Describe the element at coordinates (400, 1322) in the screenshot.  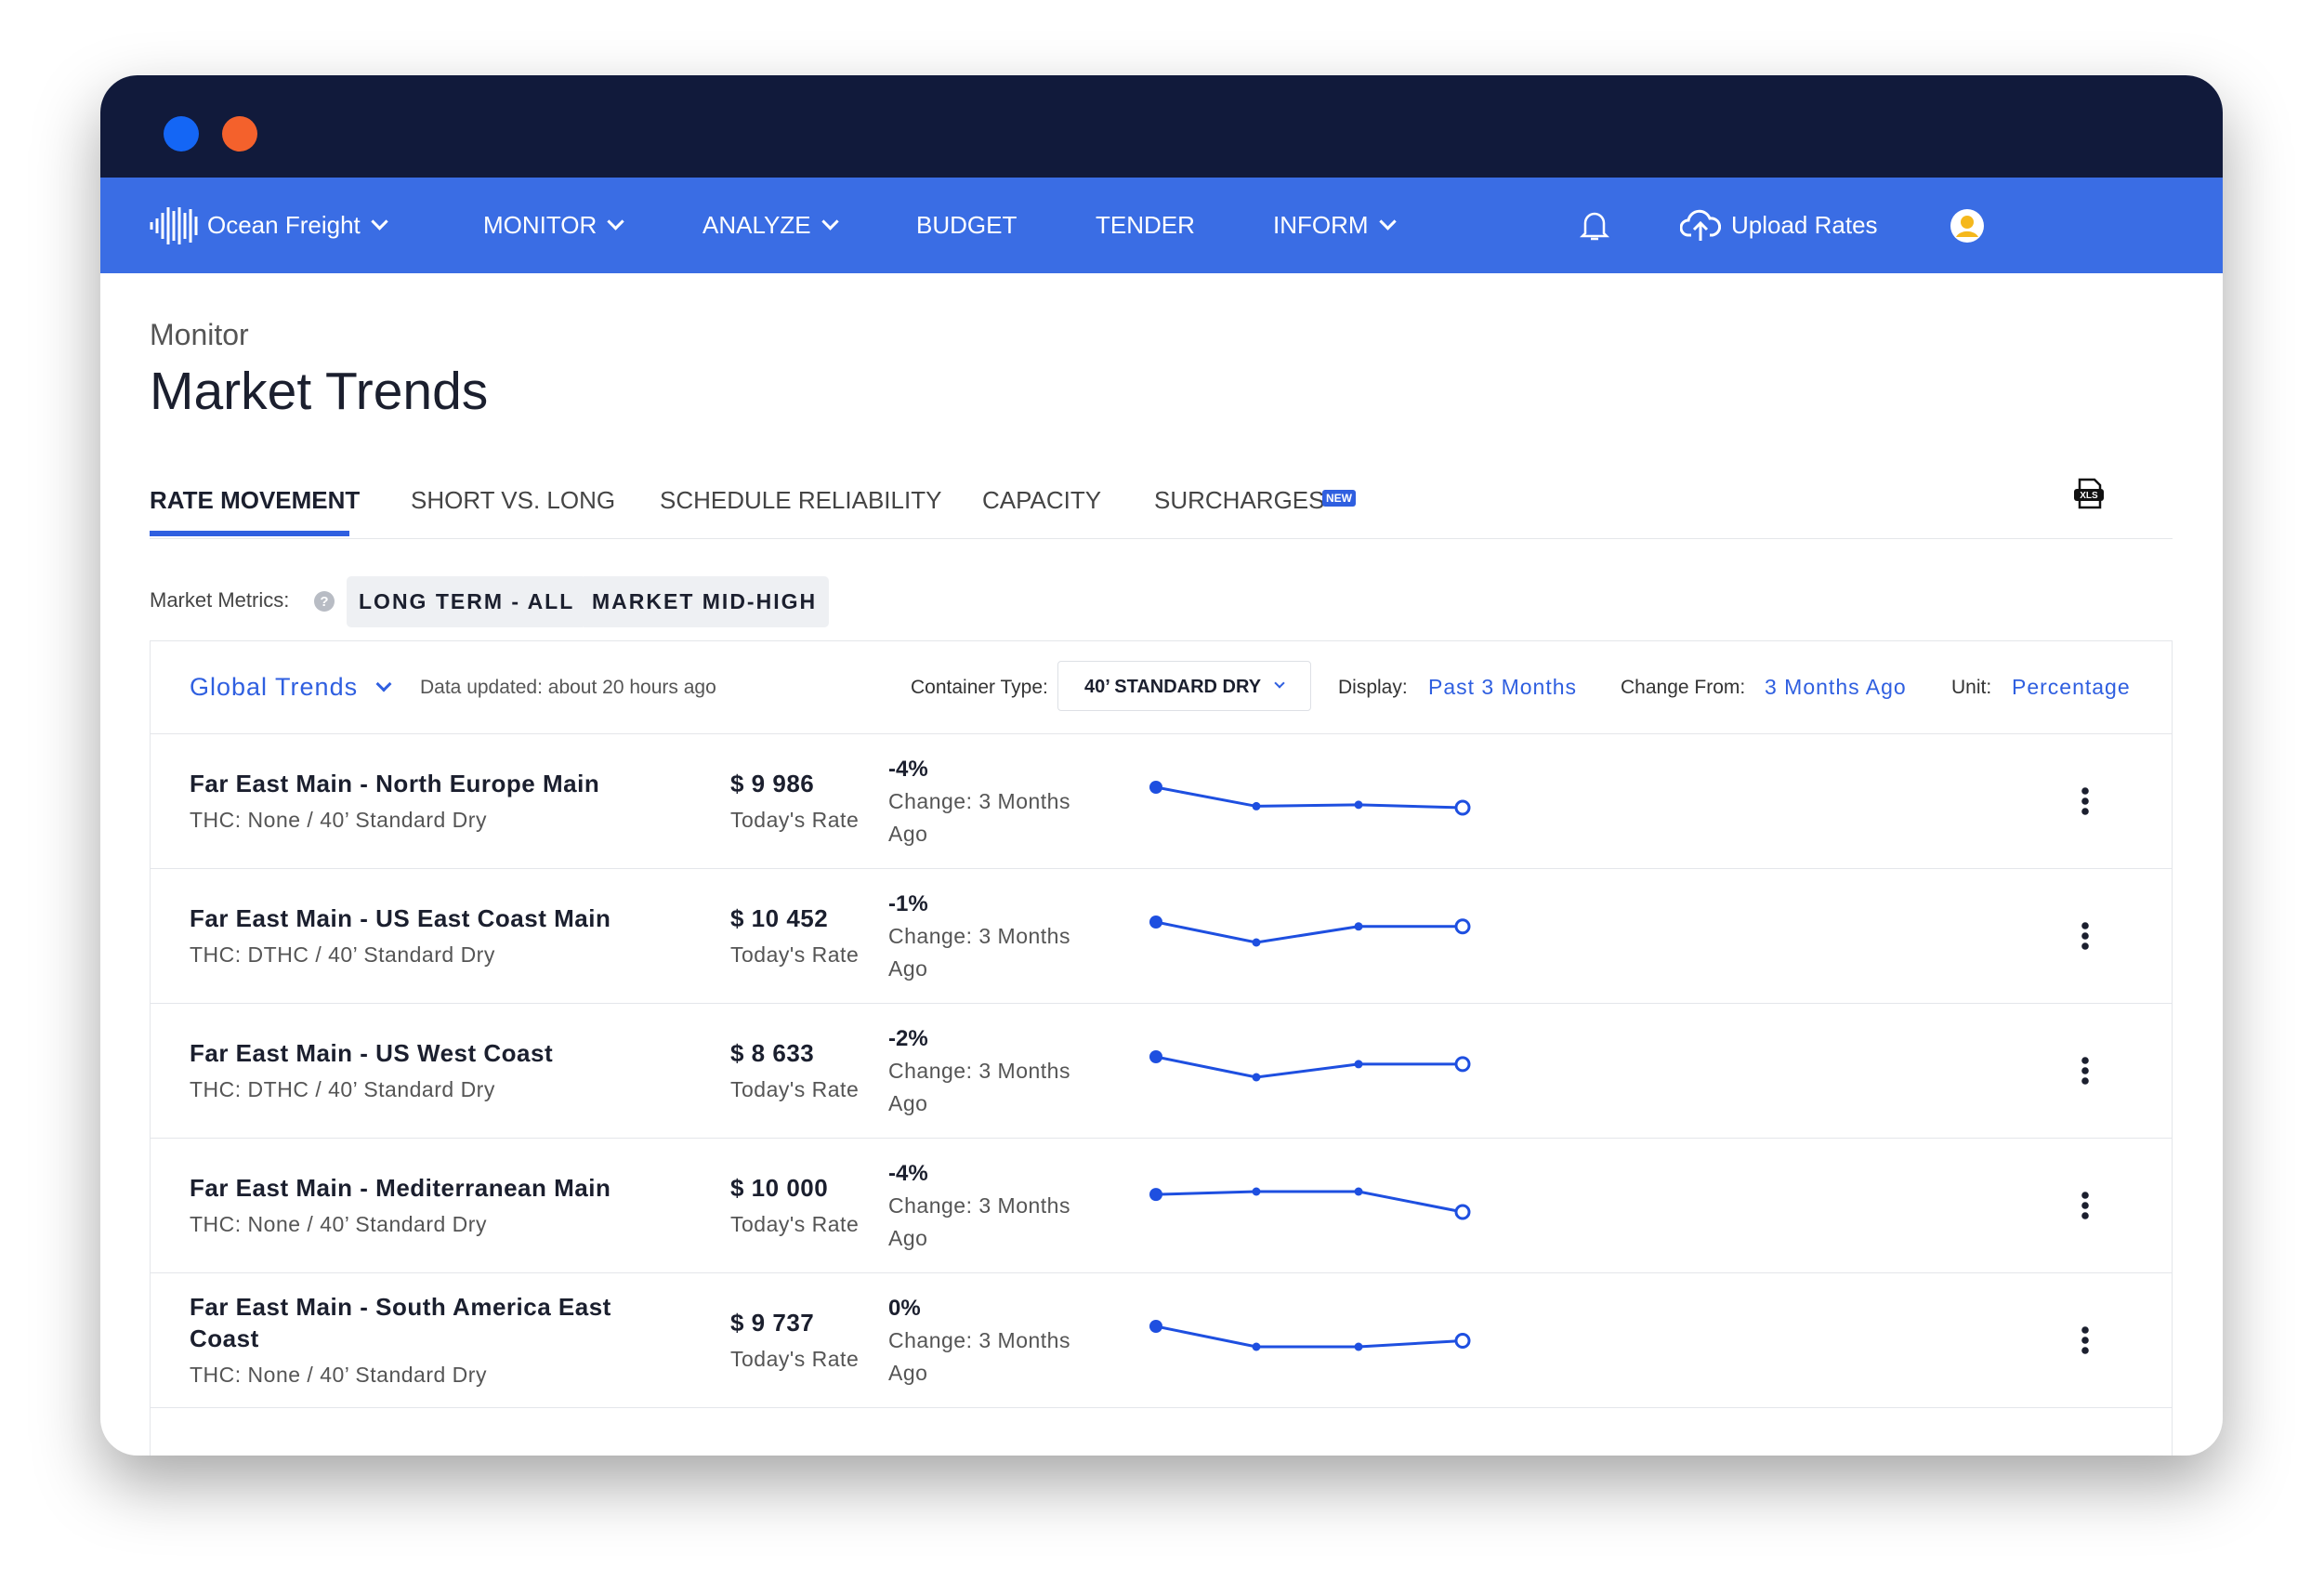
I see `lane-name: Far East Main - South America East Coast` at that location.